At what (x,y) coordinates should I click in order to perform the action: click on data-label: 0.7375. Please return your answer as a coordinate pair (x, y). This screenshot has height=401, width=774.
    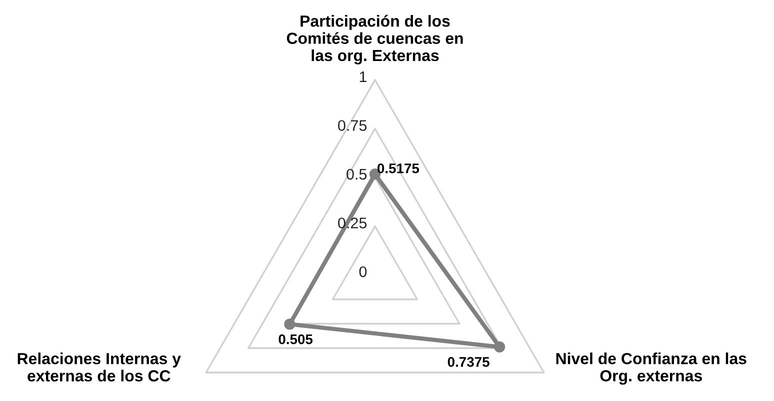
    Looking at the image, I should click on (469, 362).